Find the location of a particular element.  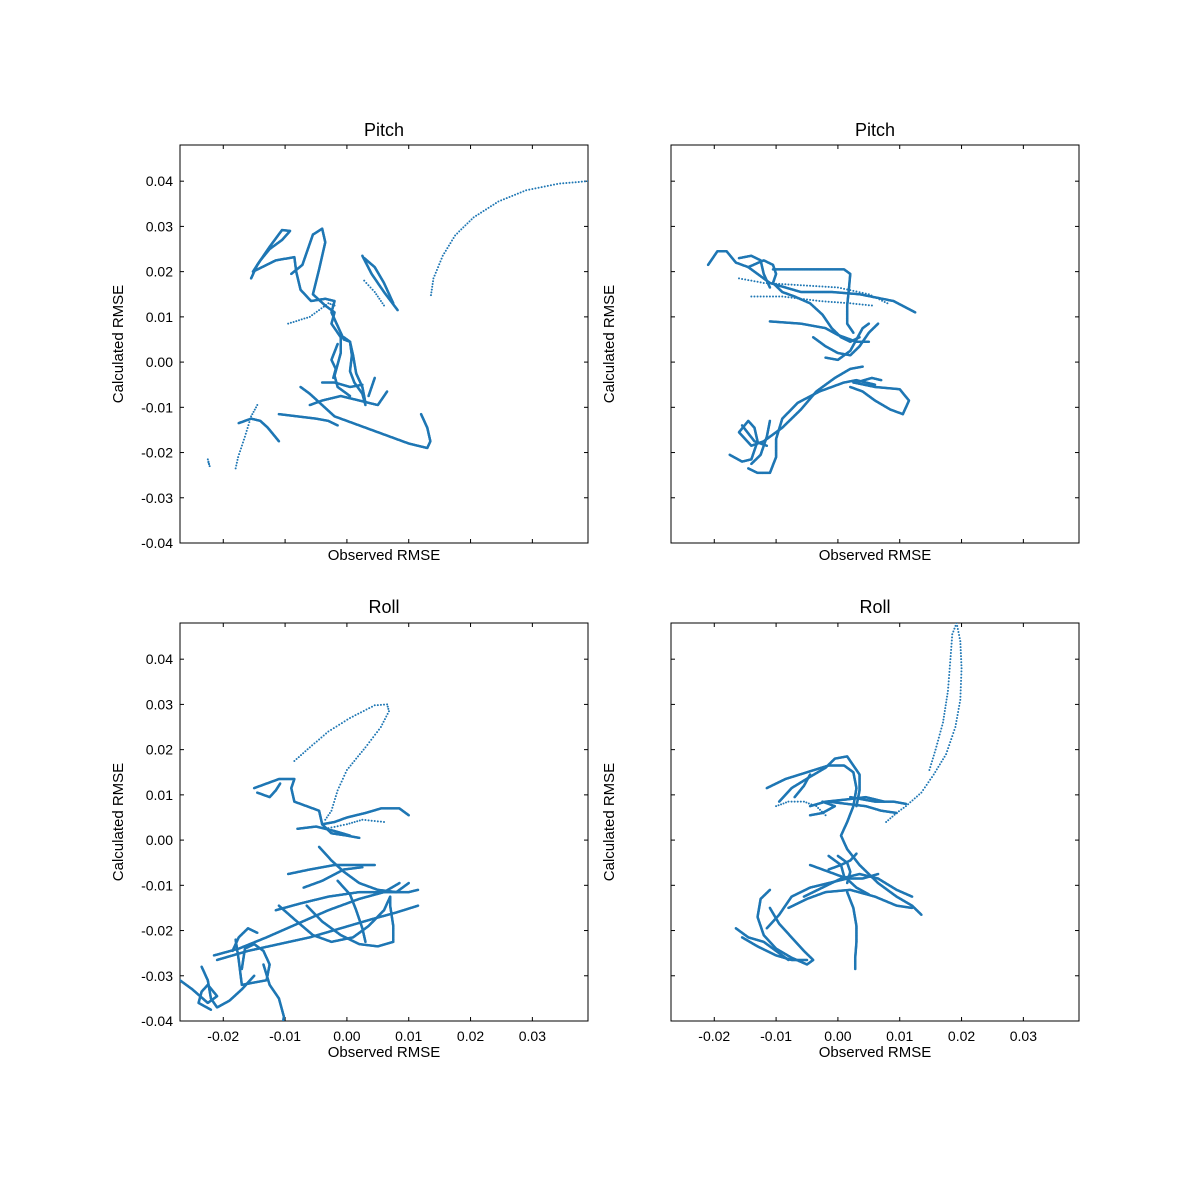

x-tick-label: 0.03 is located at coordinates (532, 1036).